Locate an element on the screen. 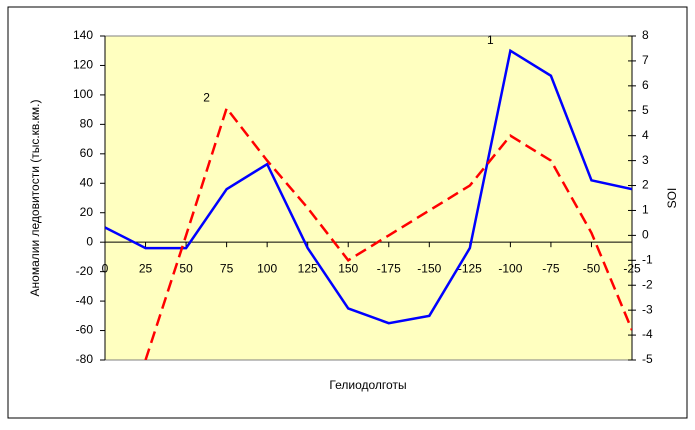 The height and width of the screenshot is (430, 695). y2-tick-label: 7 is located at coordinates (645, 60).